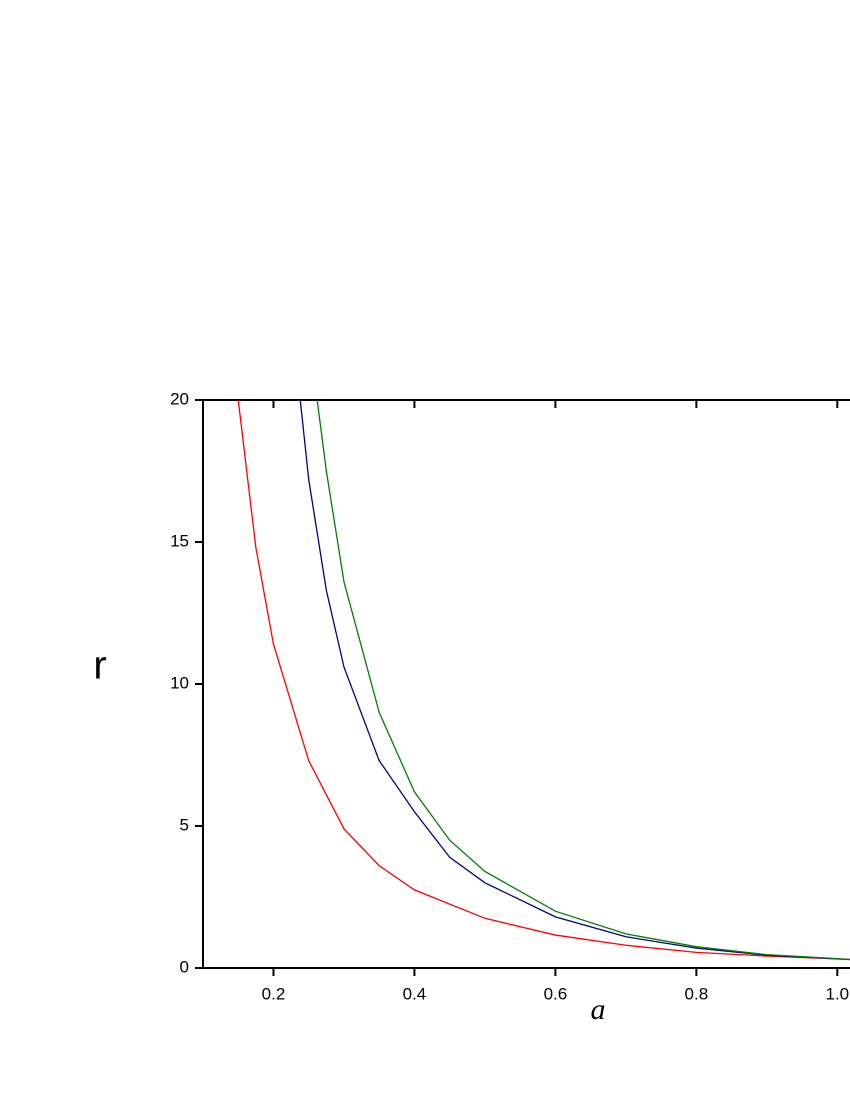 The height and width of the screenshot is (1105, 850). Describe the element at coordinates (415, 993) in the screenshot. I see `x-tick-label: 0.4` at that location.